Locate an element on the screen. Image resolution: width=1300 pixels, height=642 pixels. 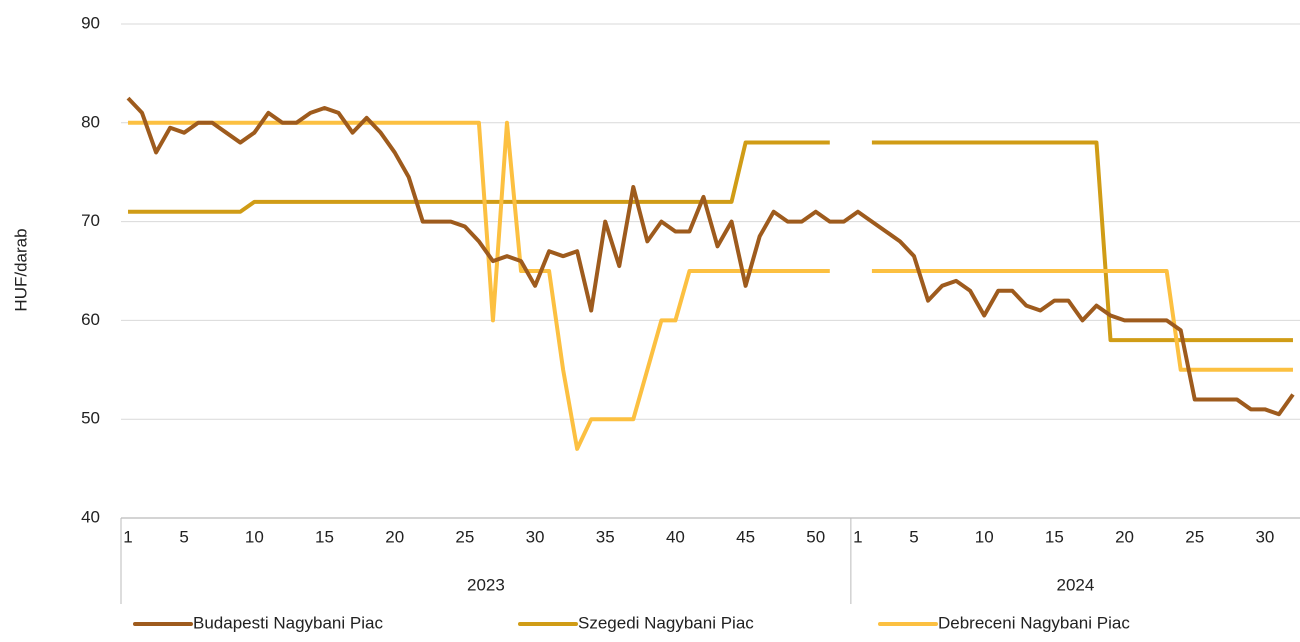
y-axis-label: HUF/darab is located at coordinates (20, 269).